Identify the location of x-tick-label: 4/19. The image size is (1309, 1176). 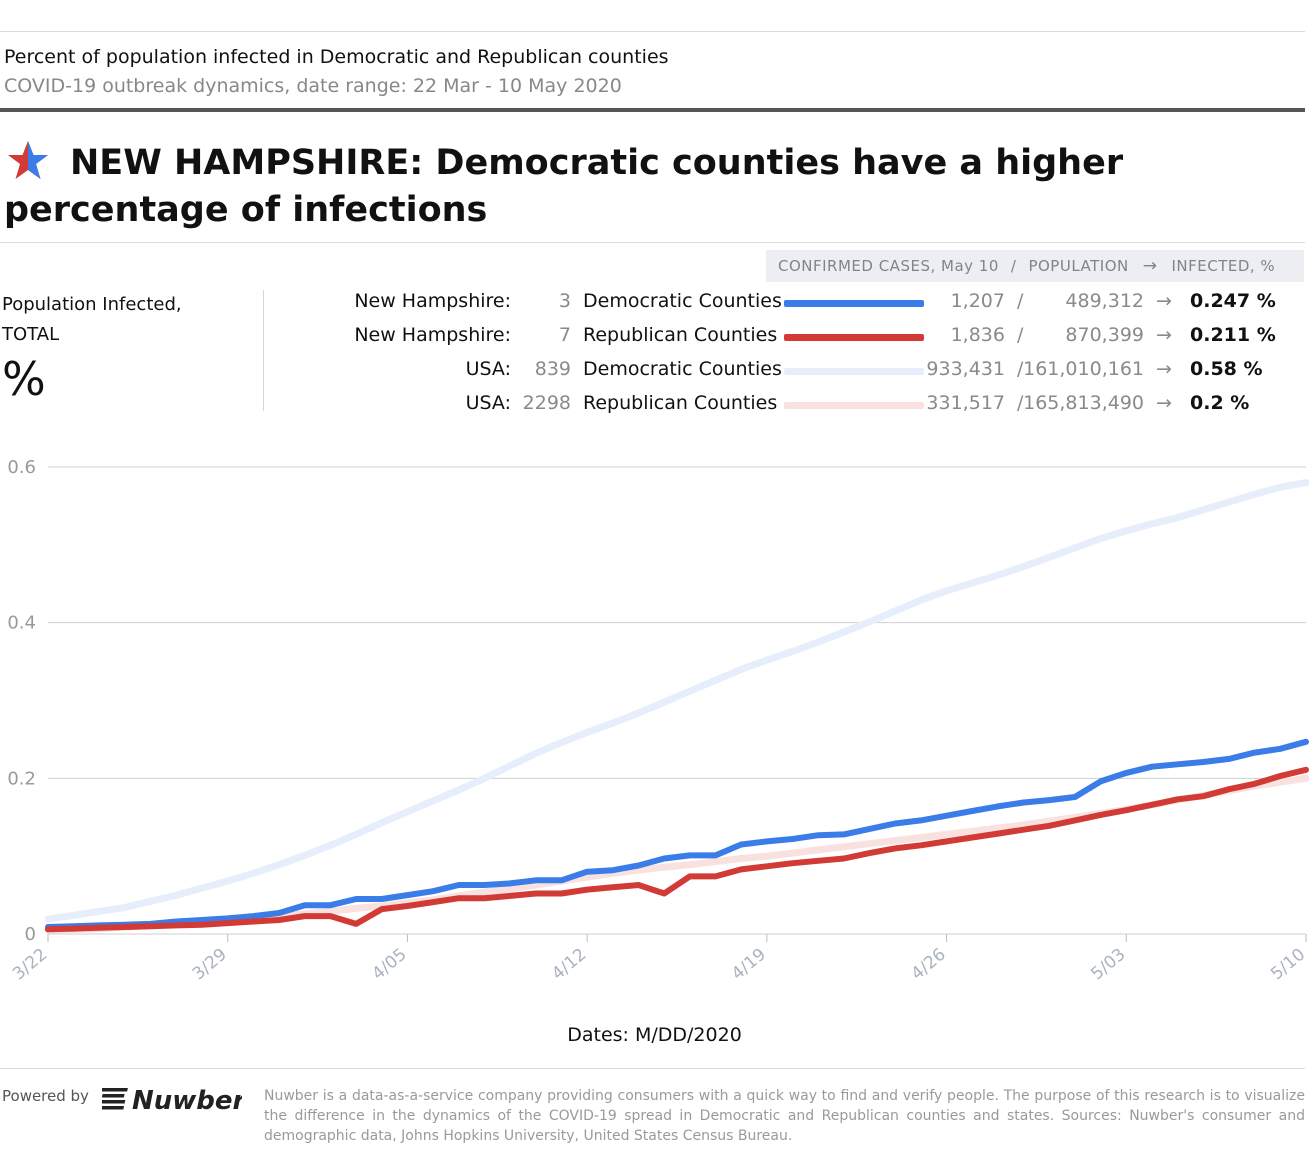
(749, 965).